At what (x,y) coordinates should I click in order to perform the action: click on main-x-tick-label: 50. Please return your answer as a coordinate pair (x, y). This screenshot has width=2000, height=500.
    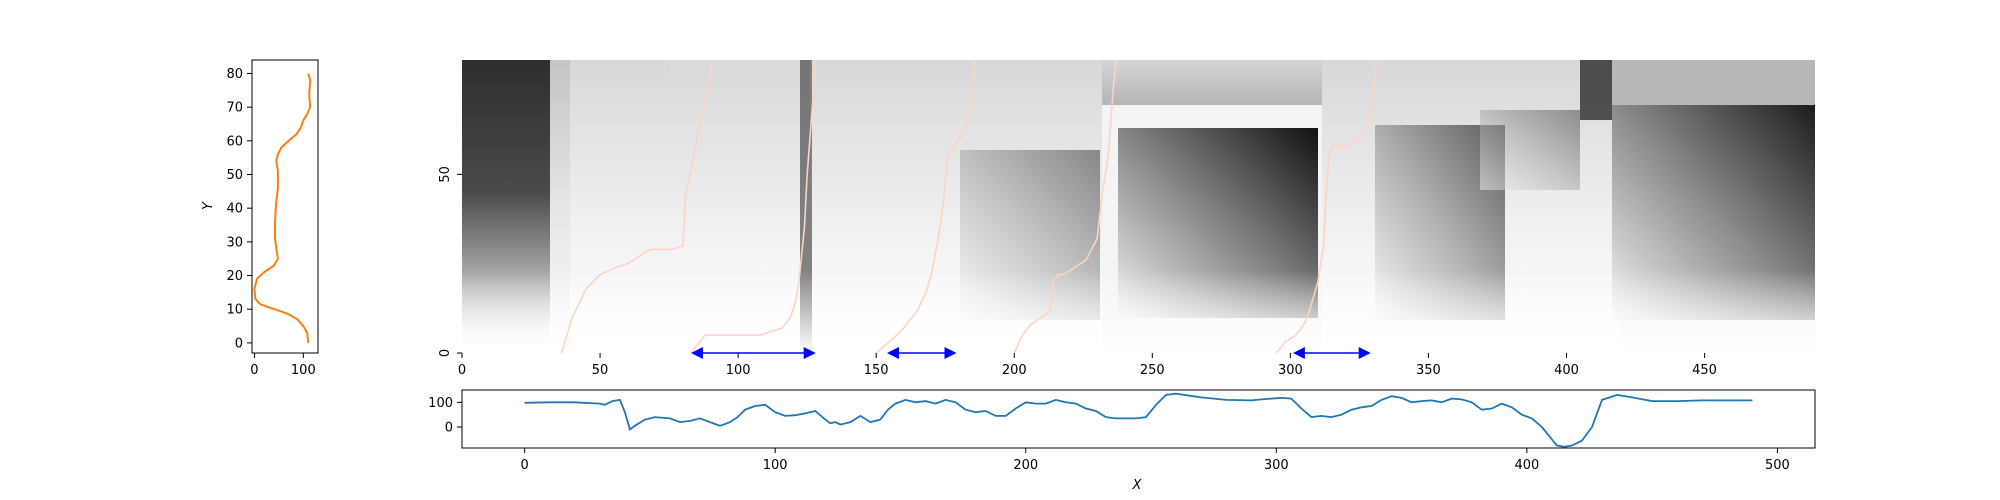
    Looking at the image, I should click on (600, 370).